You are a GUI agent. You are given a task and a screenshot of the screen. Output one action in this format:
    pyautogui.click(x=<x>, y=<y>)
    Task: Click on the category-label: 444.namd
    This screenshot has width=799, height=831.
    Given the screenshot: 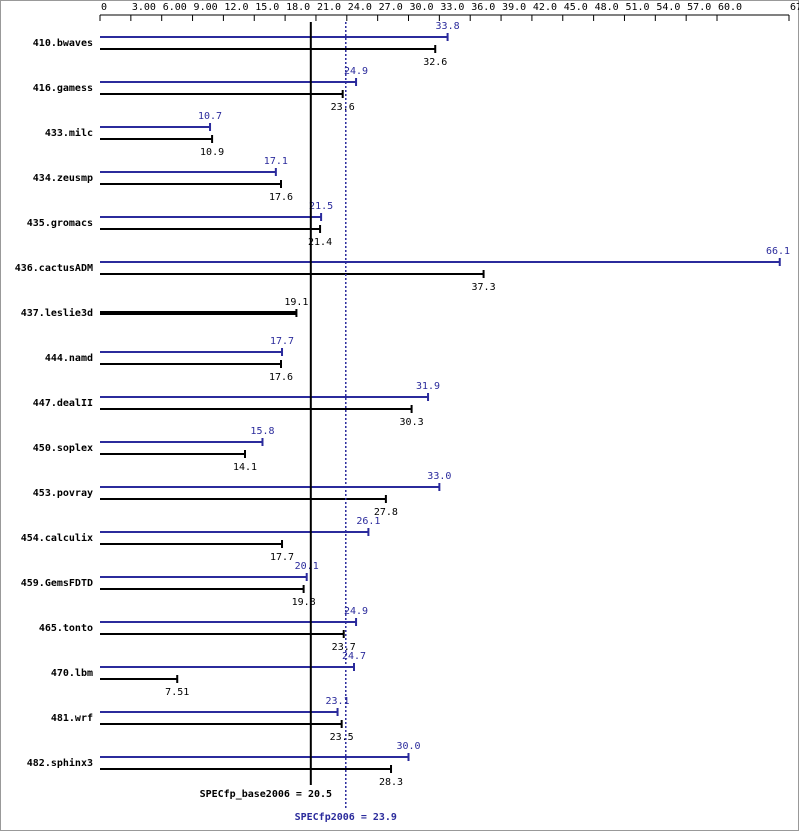 What is the action you would take?
    pyautogui.click(x=69, y=358)
    